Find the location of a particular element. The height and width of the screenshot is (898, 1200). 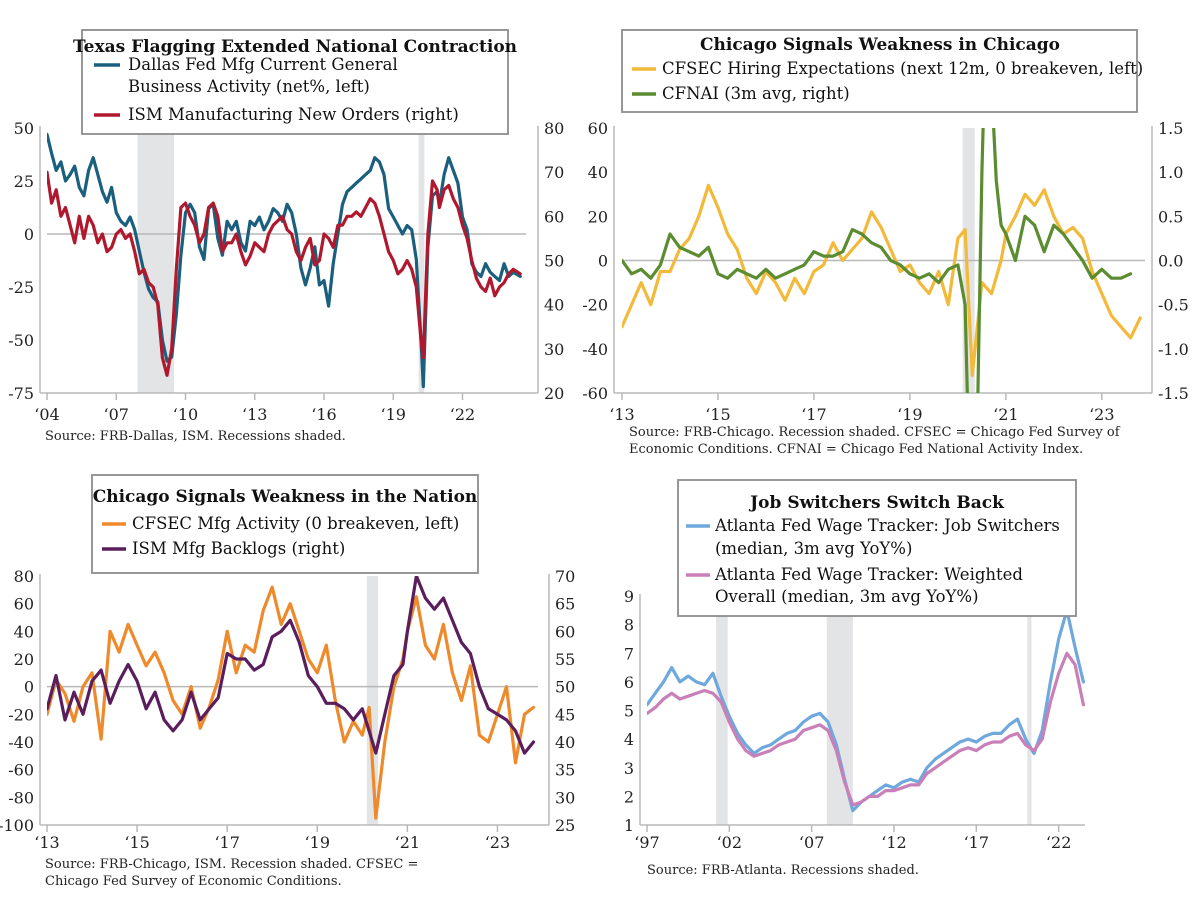

x-tick-label: ‘02 is located at coordinates (729, 842).